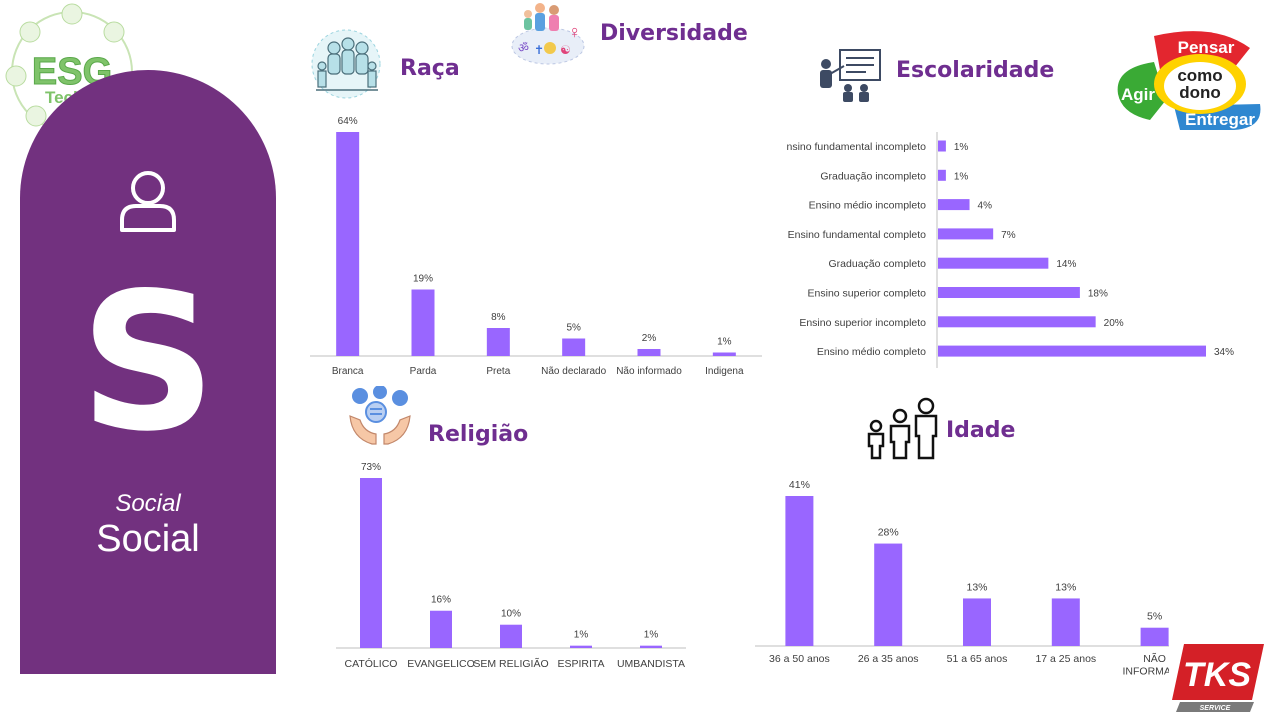 The height and width of the screenshot is (720, 1280). I want to click on data-label-4: 1%, so click(651, 635).